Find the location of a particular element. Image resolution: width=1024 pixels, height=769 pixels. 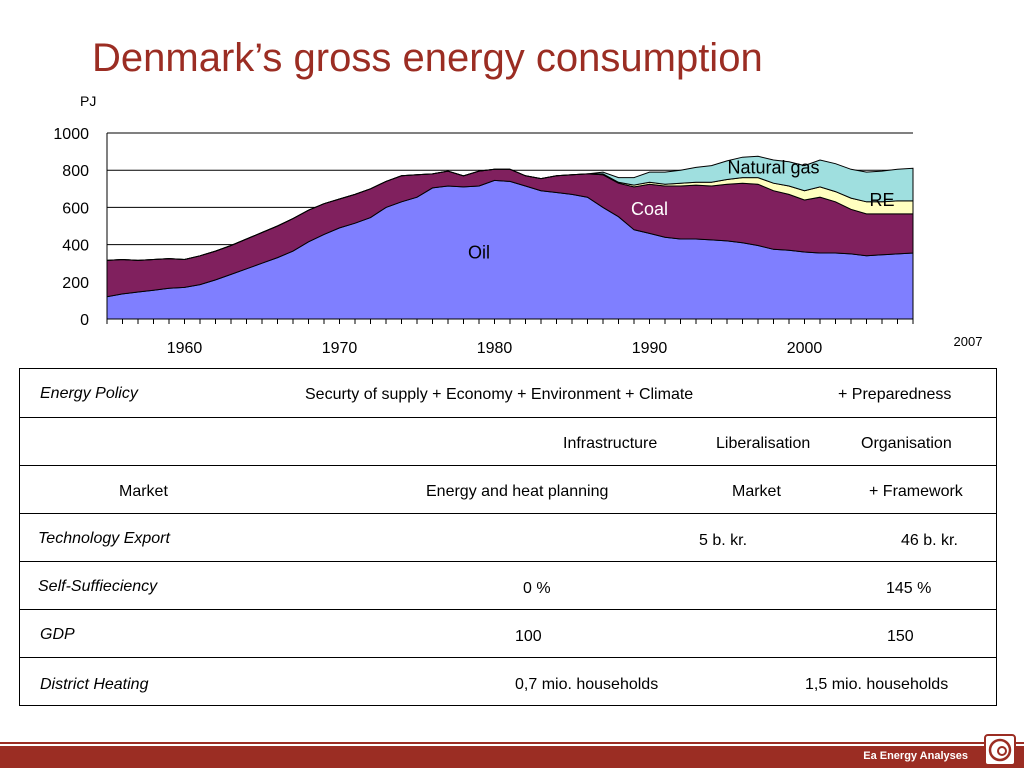

x-tick-label: 1980 is located at coordinates (495, 348).